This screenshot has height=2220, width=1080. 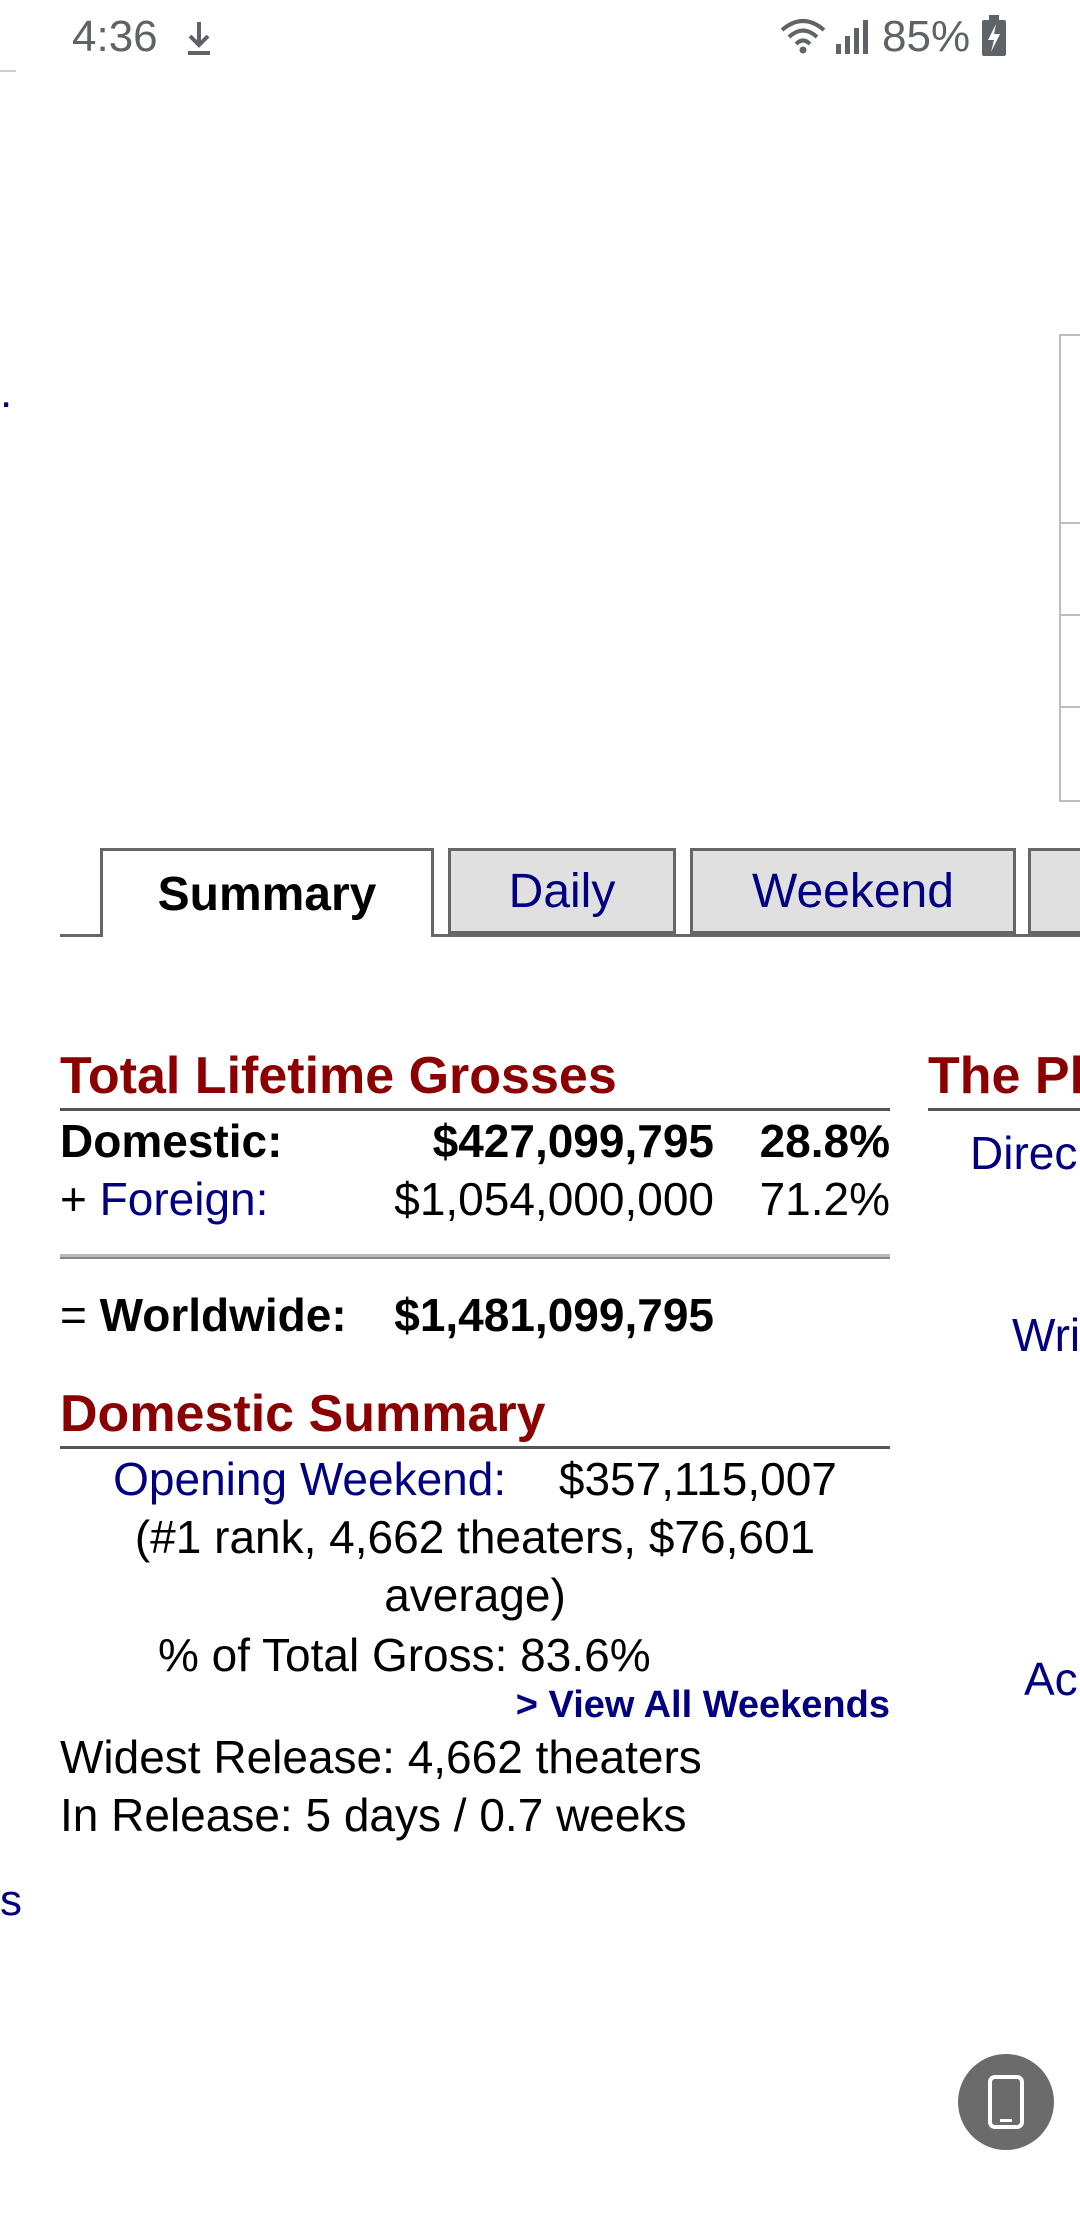 I want to click on opening-weekend-amount: $357,115,007, so click(x=697, y=1479).